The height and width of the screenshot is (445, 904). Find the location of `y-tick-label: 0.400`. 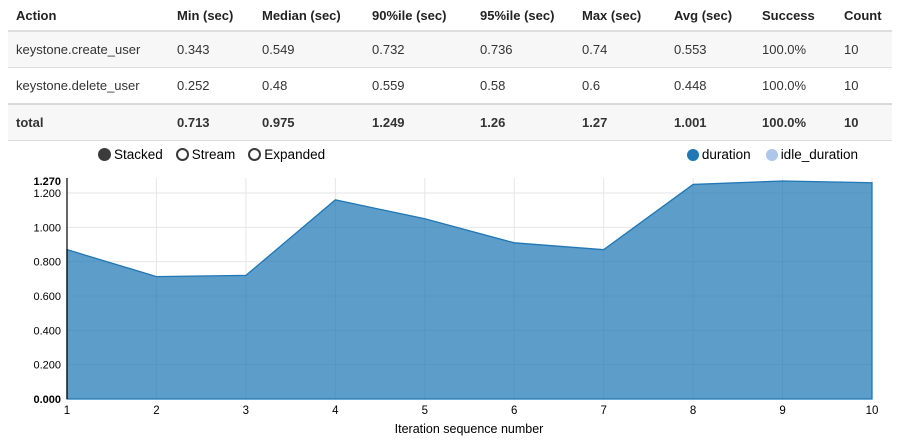

y-tick-label: 0.400 is located at coordinates (47, 331).